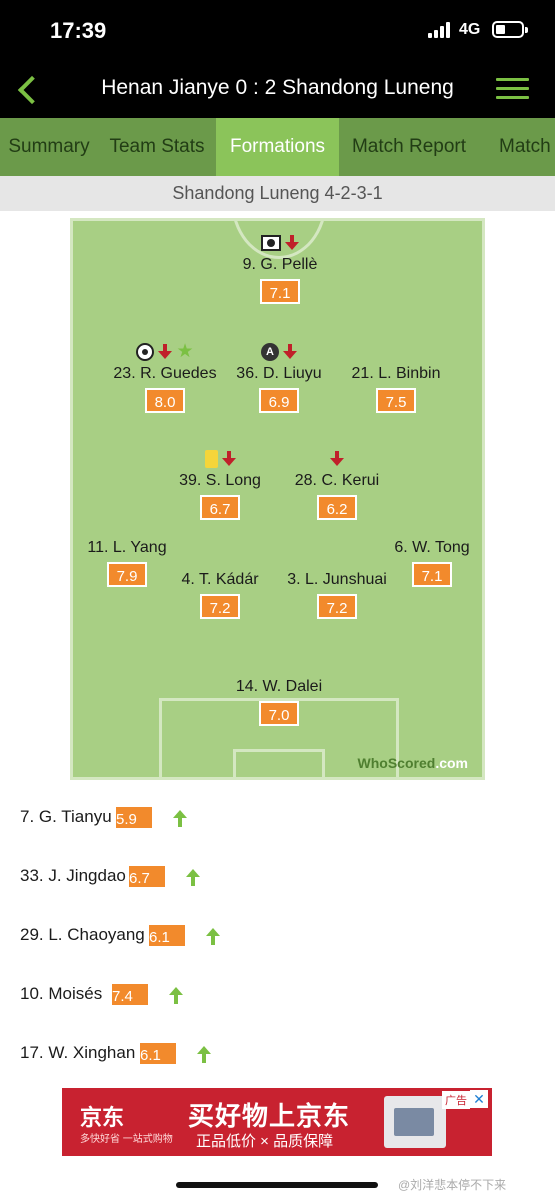 The width and height of the screenshot is (555, 1200). What do you see at coordinates (451, 763) in the screenshot?
I see `logo-domain: .com` at bounding box center [451, 763].